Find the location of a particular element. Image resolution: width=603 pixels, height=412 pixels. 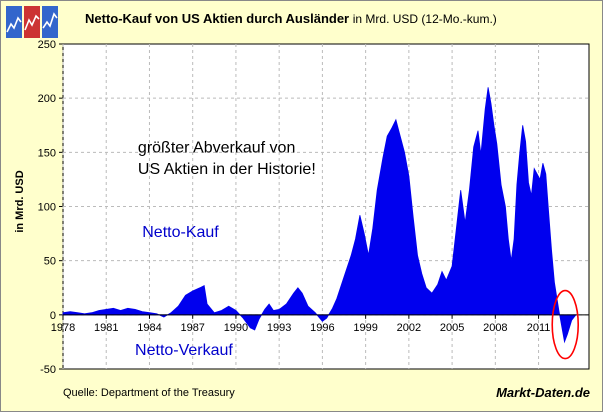

x-tick-label: 2008 is located at coordinates (495, 328).